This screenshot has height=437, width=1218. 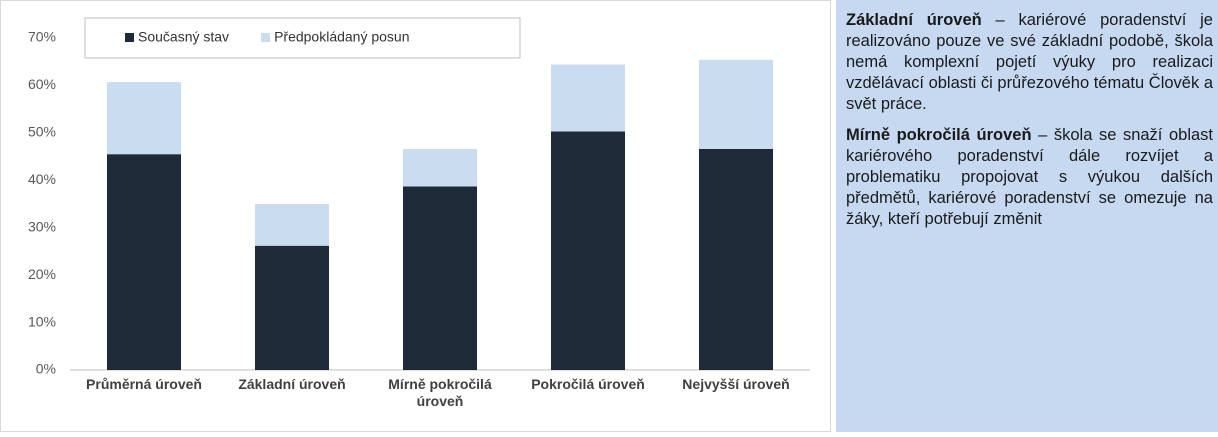 I want to click on y-tick-label: 30%, so click(x=42, y=226).